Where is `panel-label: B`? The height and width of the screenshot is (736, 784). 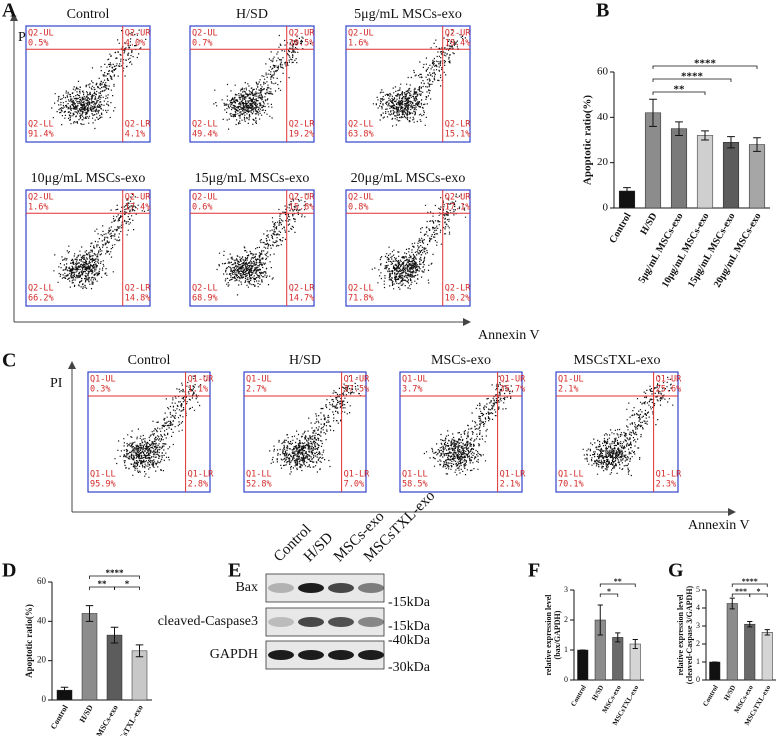 panel-label: B is located at coordinates (602, 11).